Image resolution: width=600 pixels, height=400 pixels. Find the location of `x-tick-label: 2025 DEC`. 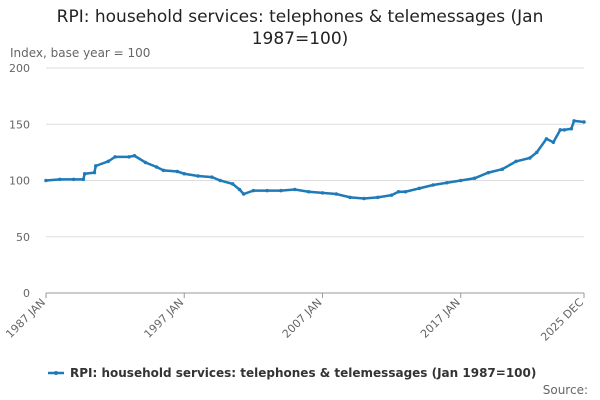

x-tick-label: 2025 DEC is located at coordinates (562, 320).